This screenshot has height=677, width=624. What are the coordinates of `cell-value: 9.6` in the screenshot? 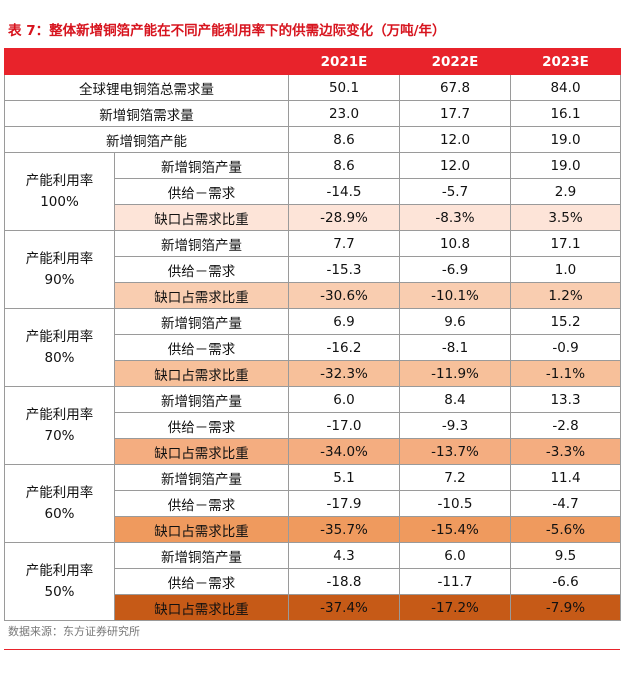 It's located at (455, 321).